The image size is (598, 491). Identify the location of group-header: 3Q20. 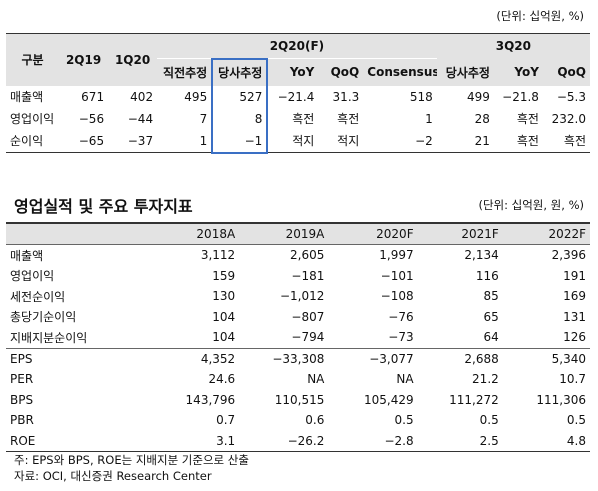
(513, 46).